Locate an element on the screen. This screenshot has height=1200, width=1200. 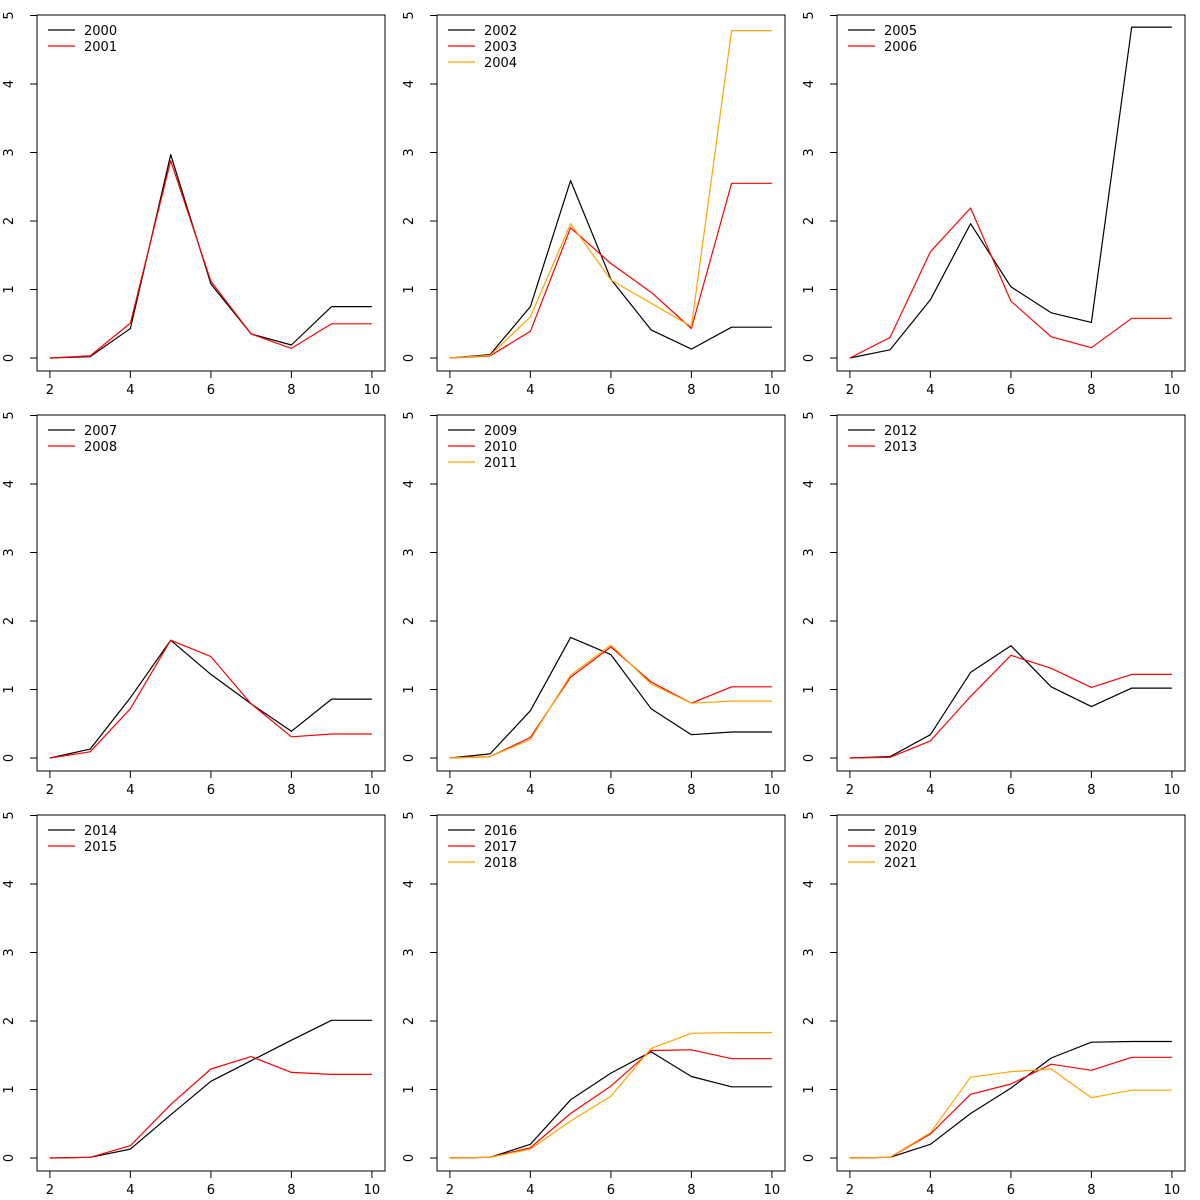
legend-label: 2015 is located at coordinates (100, 847).